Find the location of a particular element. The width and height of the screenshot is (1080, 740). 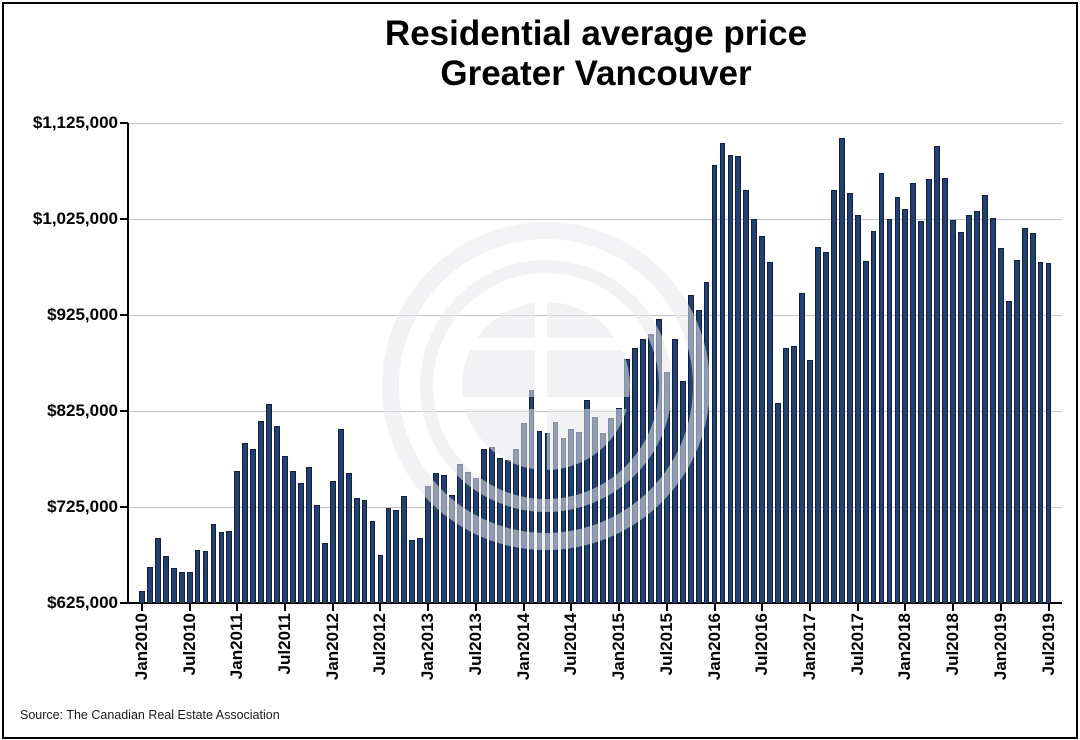

y-axis-tick-label: $825,000 is located at coordinates (82, 410).